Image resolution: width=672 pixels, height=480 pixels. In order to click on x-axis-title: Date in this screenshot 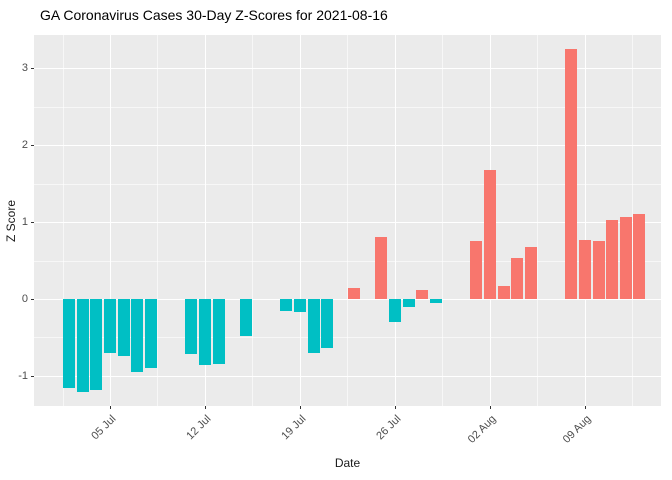, I will do `click(347, 463)`.